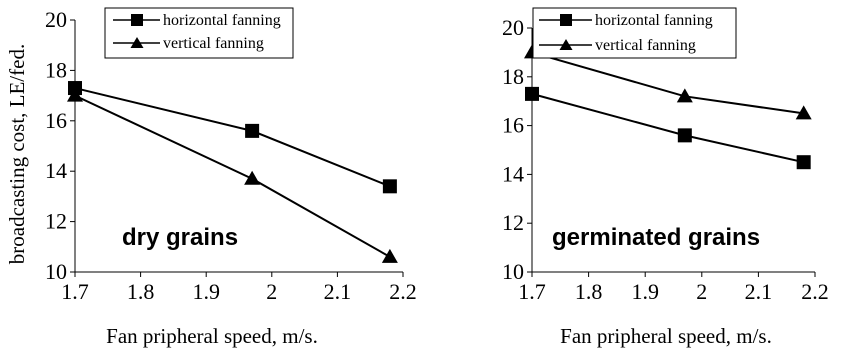 The width and height of the screenshot is (847, 352). What do you see at coordinates (656, 237) in the screenshot?
I see `chart-annotation: germinated grains` at bounding box center [656, 237].